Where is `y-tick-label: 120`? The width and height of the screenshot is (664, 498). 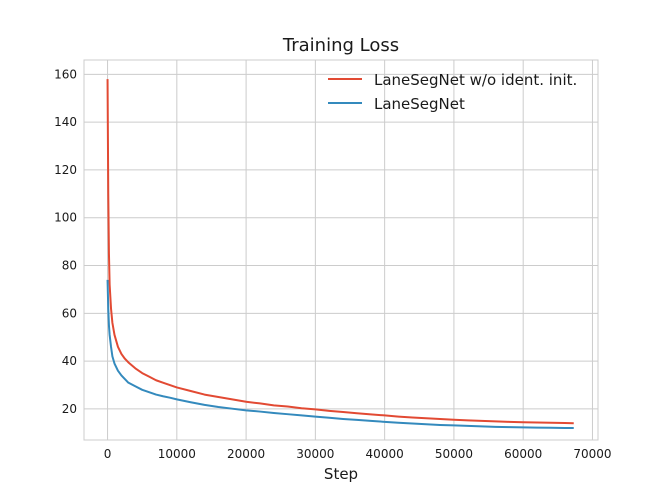
y-tick-label: 120 is located at coordinates (65, 170).